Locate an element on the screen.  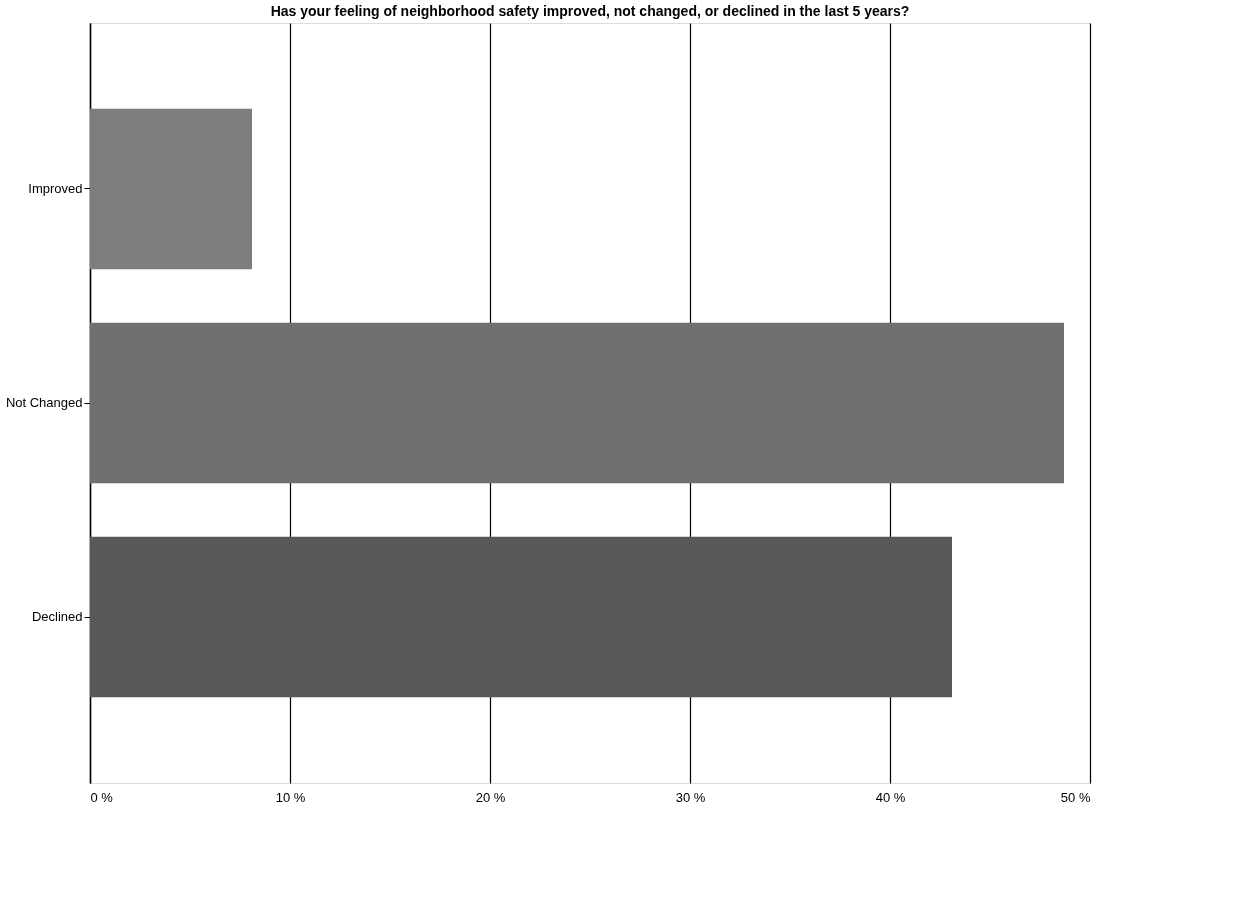
y-tick-label: Improved is located at coordinates (55, 188).